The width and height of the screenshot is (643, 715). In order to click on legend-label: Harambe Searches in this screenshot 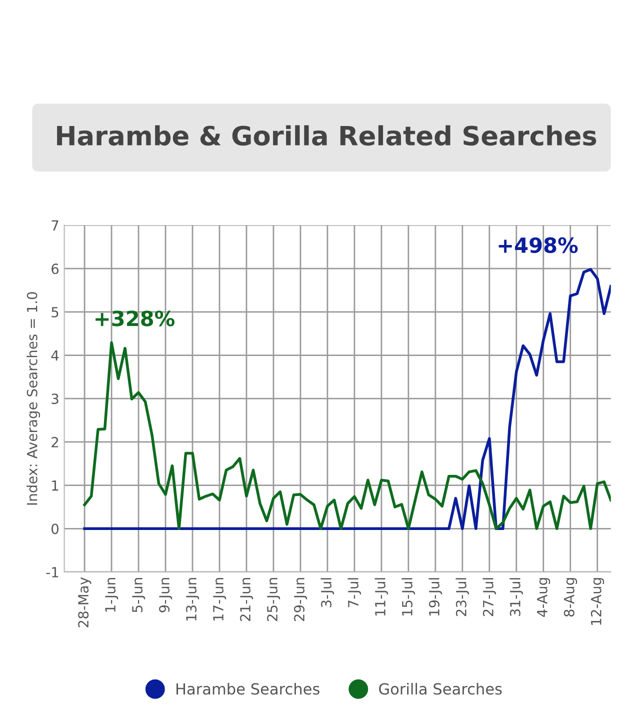, I will do `click(248, 688)`.